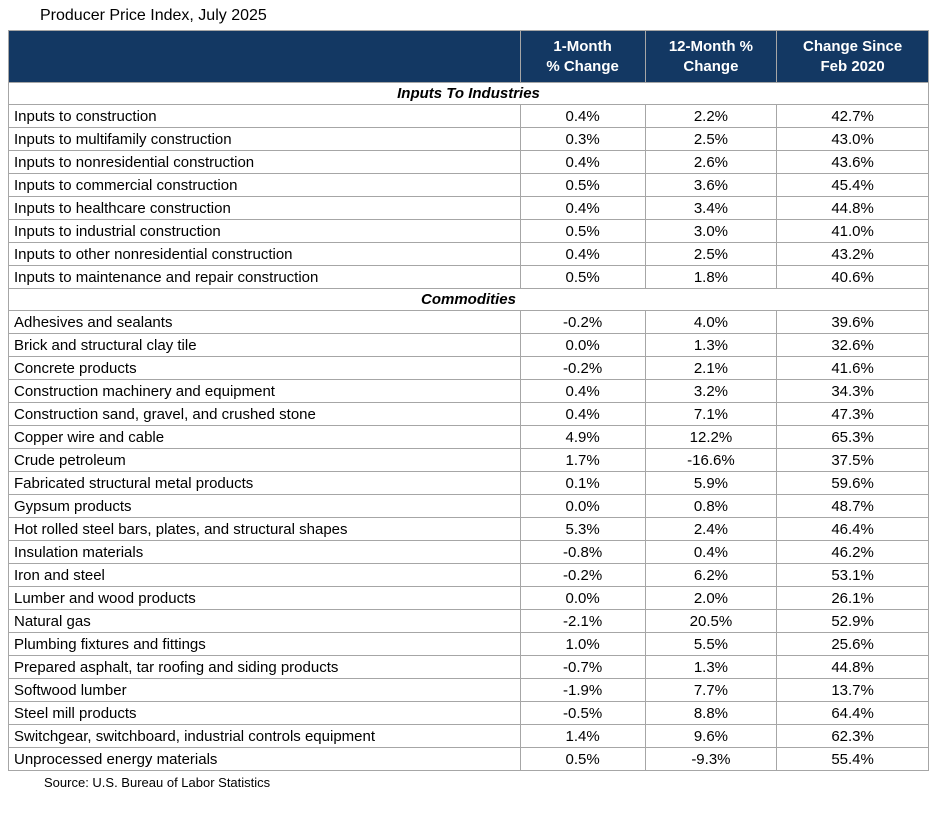 Image resolution: width=936 pixels, height=826 pixels. What do you see at coordinates (711, 368) in the screenshot?
I see `twelve-month-value-cell: 2.1%` at bounding box center [711, 368].